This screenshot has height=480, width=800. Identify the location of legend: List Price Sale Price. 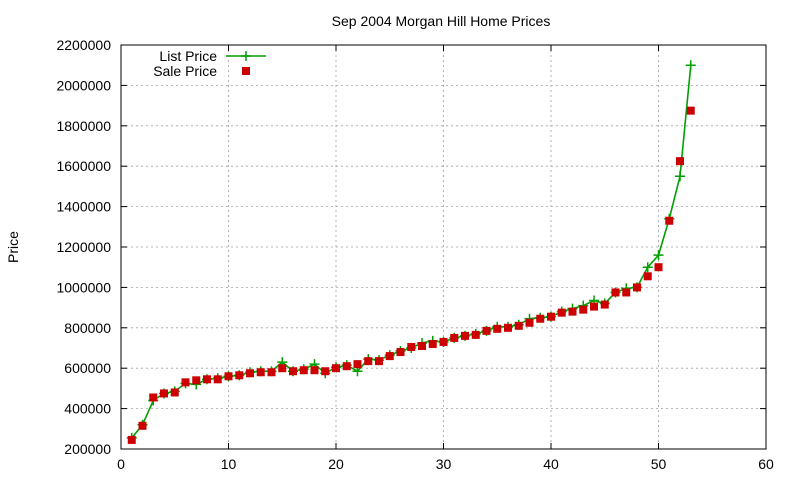
(209, 63).